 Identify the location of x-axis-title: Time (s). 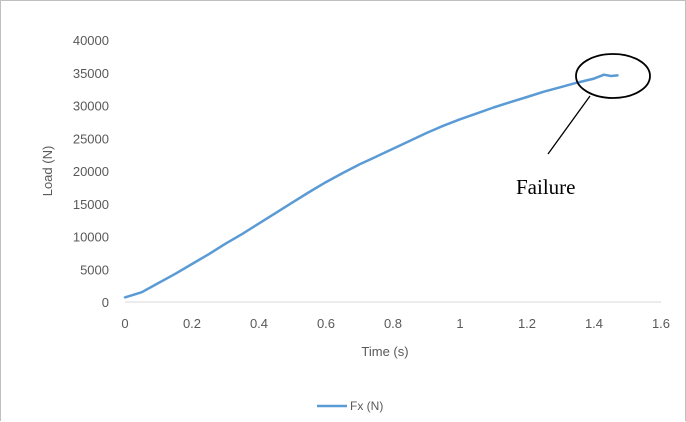
(384, 351).